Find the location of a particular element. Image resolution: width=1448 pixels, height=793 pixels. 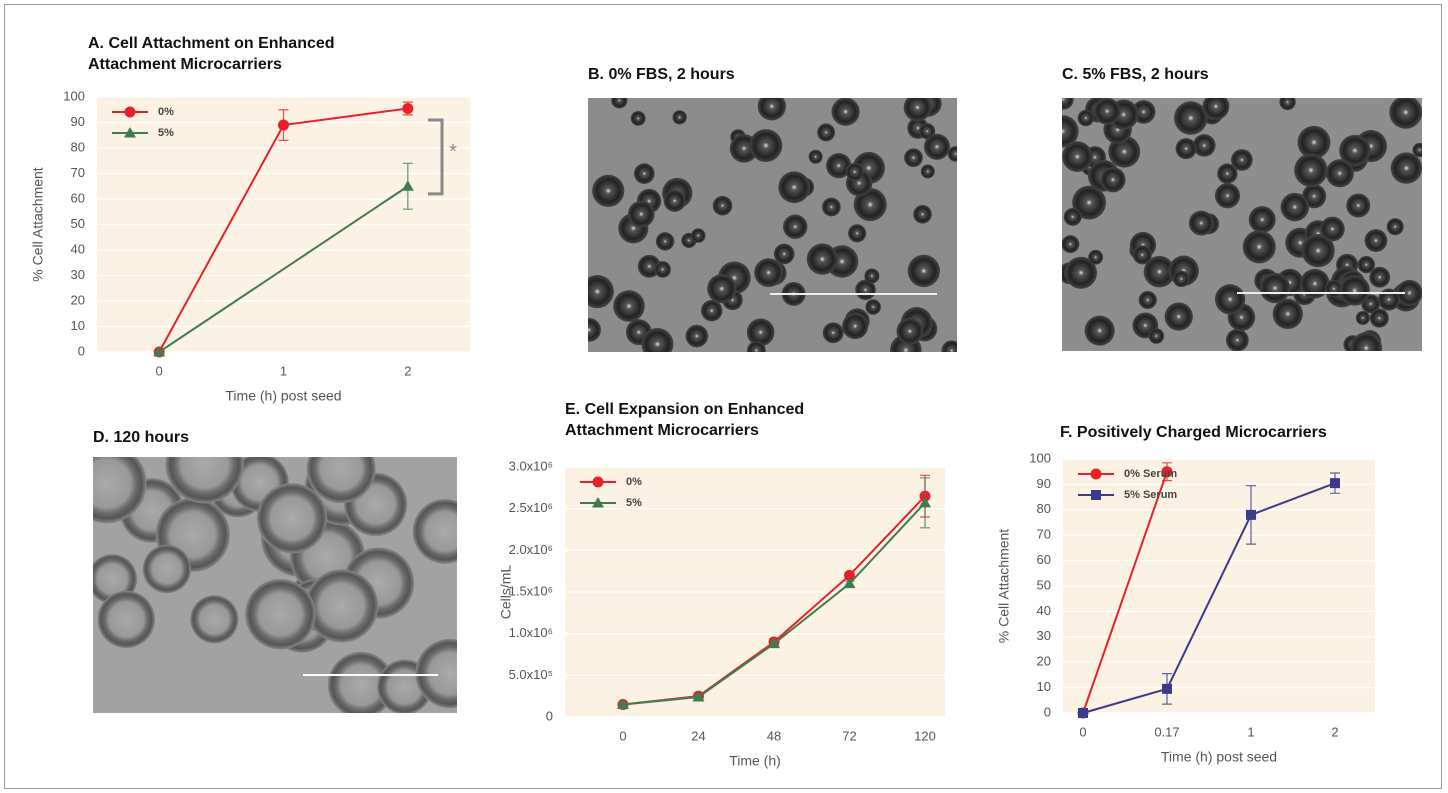

legend-label: 0% is located at coordinates (634, 482).